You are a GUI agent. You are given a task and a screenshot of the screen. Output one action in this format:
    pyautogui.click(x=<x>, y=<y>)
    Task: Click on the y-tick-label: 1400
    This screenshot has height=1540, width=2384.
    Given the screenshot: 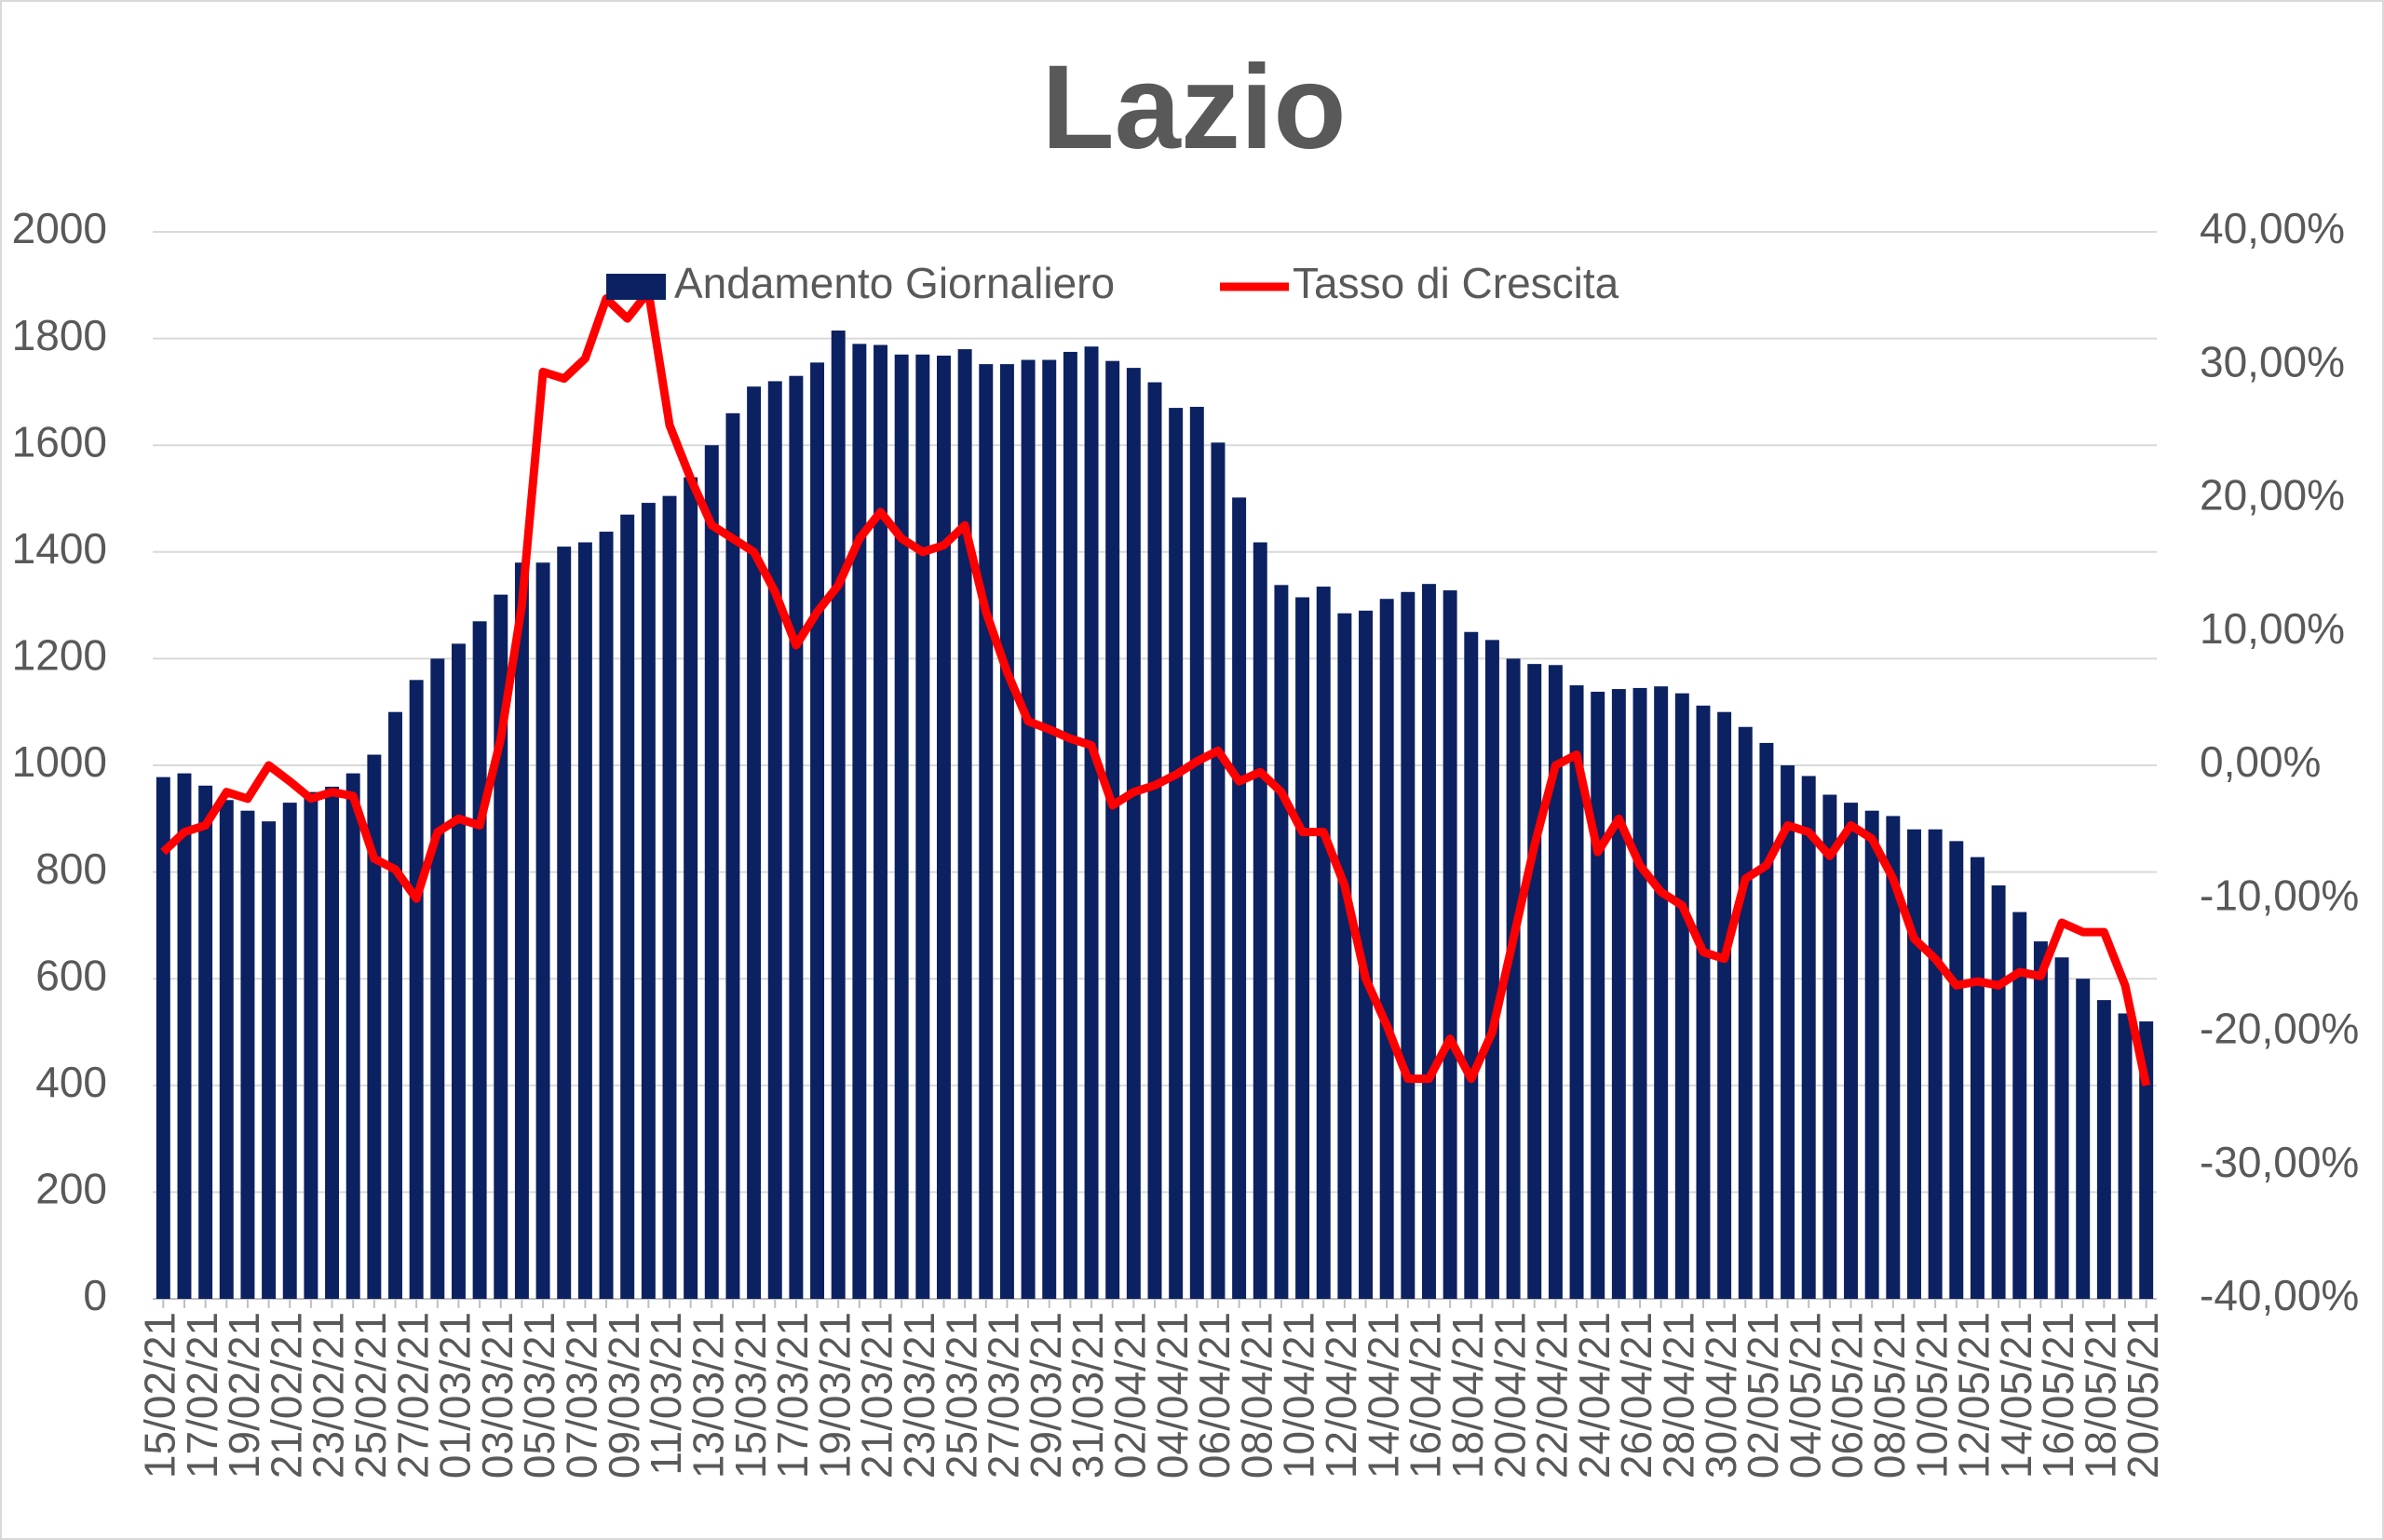 What is the action you would take?
    pyautogui.click(x=59, y=549)
    